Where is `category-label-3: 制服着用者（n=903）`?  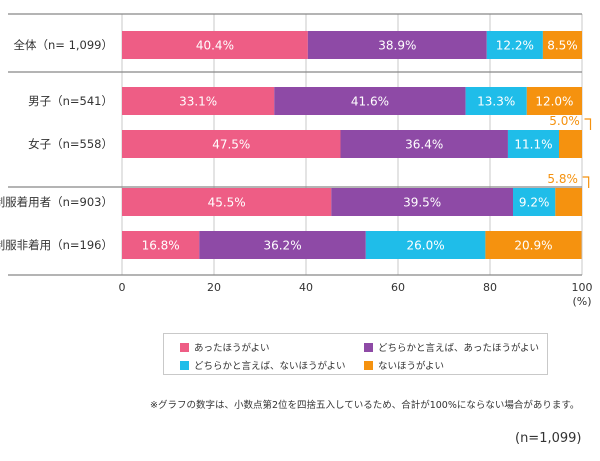 category-label-3: 制服着用者（n=903） is located at coordinates (56, 202).